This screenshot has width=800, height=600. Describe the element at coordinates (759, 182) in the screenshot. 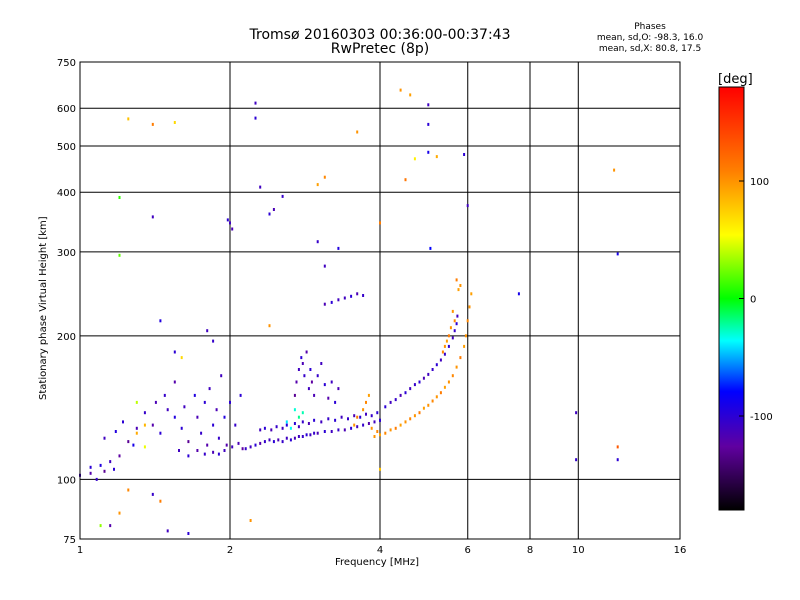

I see `colorbar-tick-label: 100` at that location.